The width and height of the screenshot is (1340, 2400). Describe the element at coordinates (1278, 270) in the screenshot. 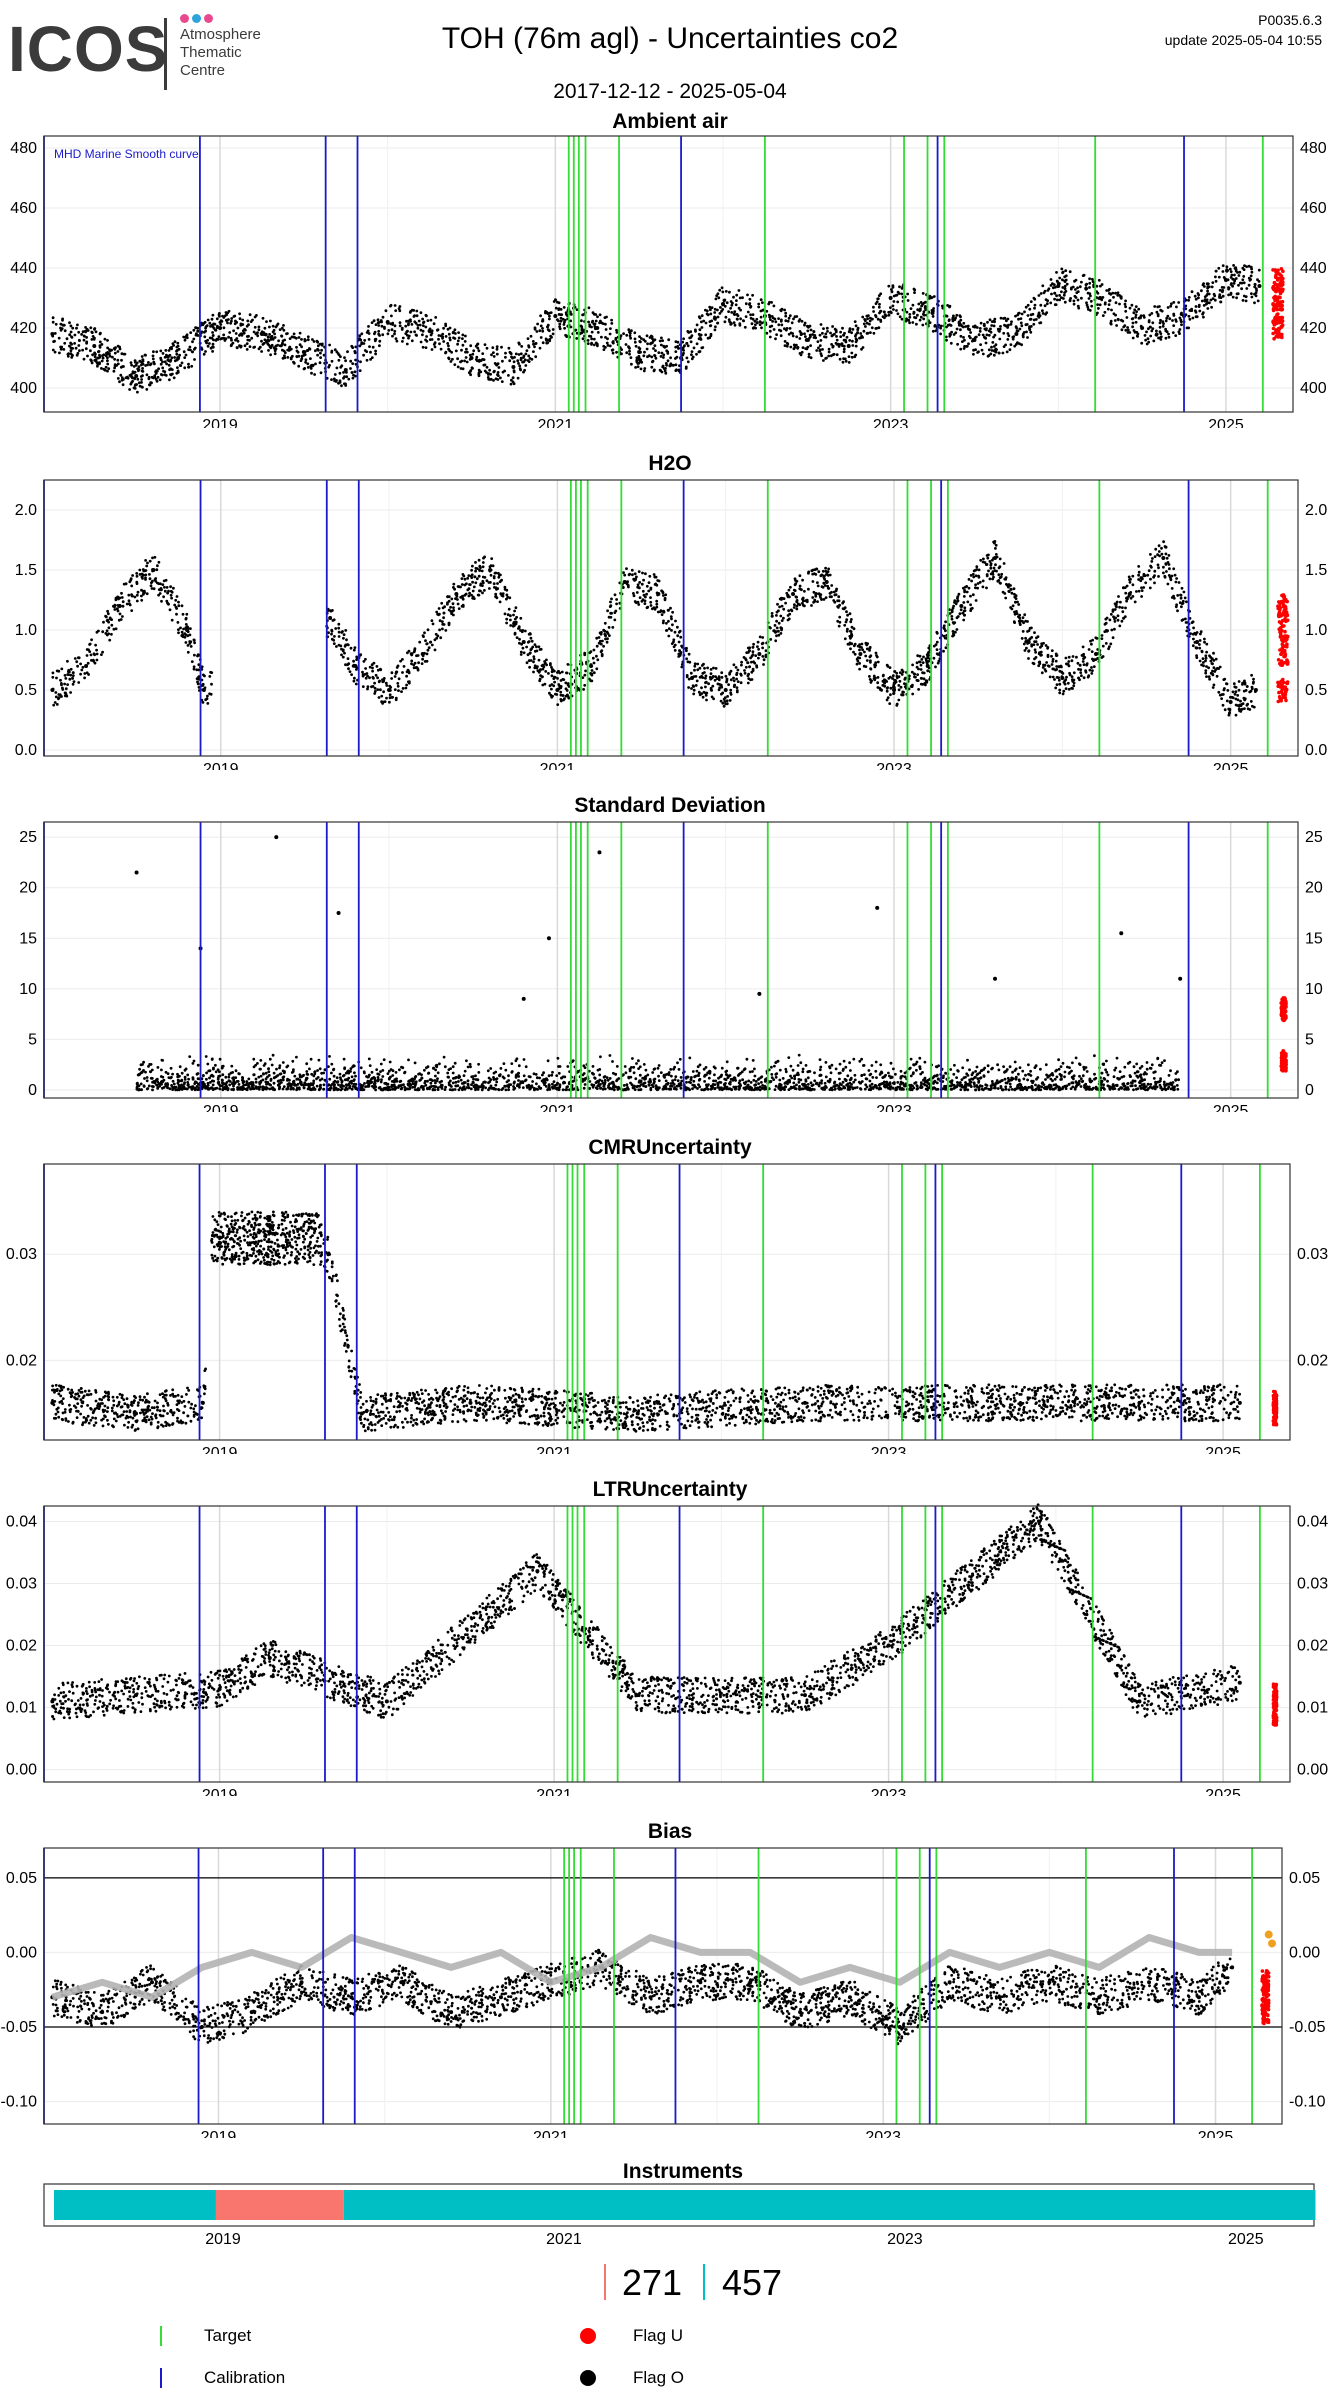

I see `flag-u-point` at that location.